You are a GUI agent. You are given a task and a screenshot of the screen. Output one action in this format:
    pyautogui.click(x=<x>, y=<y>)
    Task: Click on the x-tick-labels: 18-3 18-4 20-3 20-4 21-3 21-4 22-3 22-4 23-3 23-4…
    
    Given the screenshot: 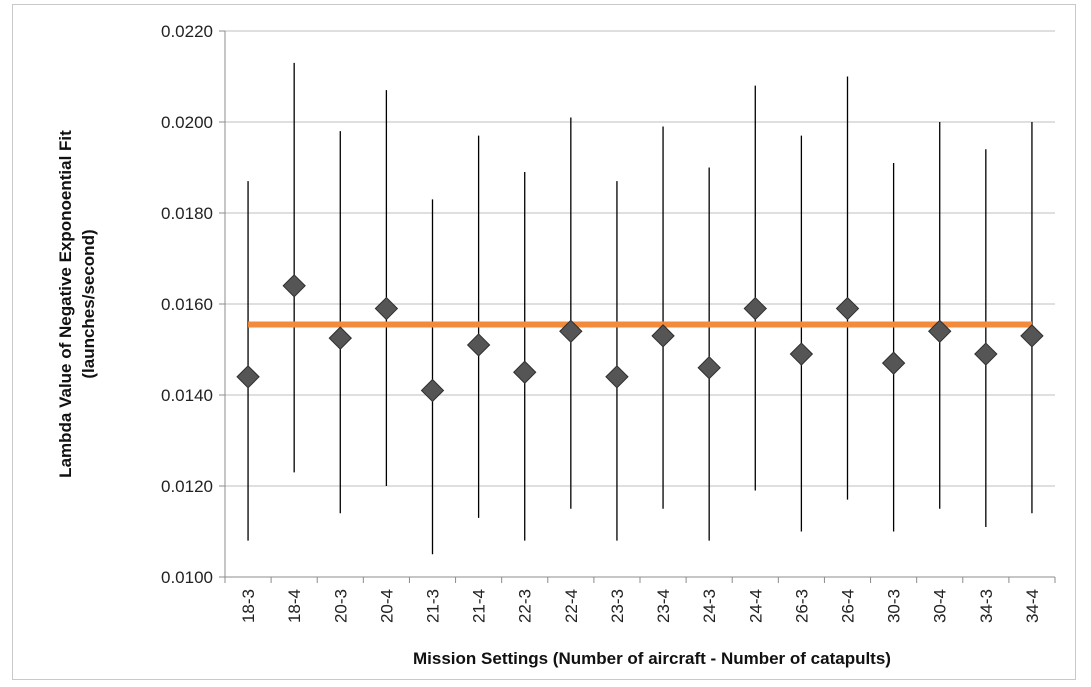 What is the action you would take?
    pyautogui.click(x=640, y=606)
    